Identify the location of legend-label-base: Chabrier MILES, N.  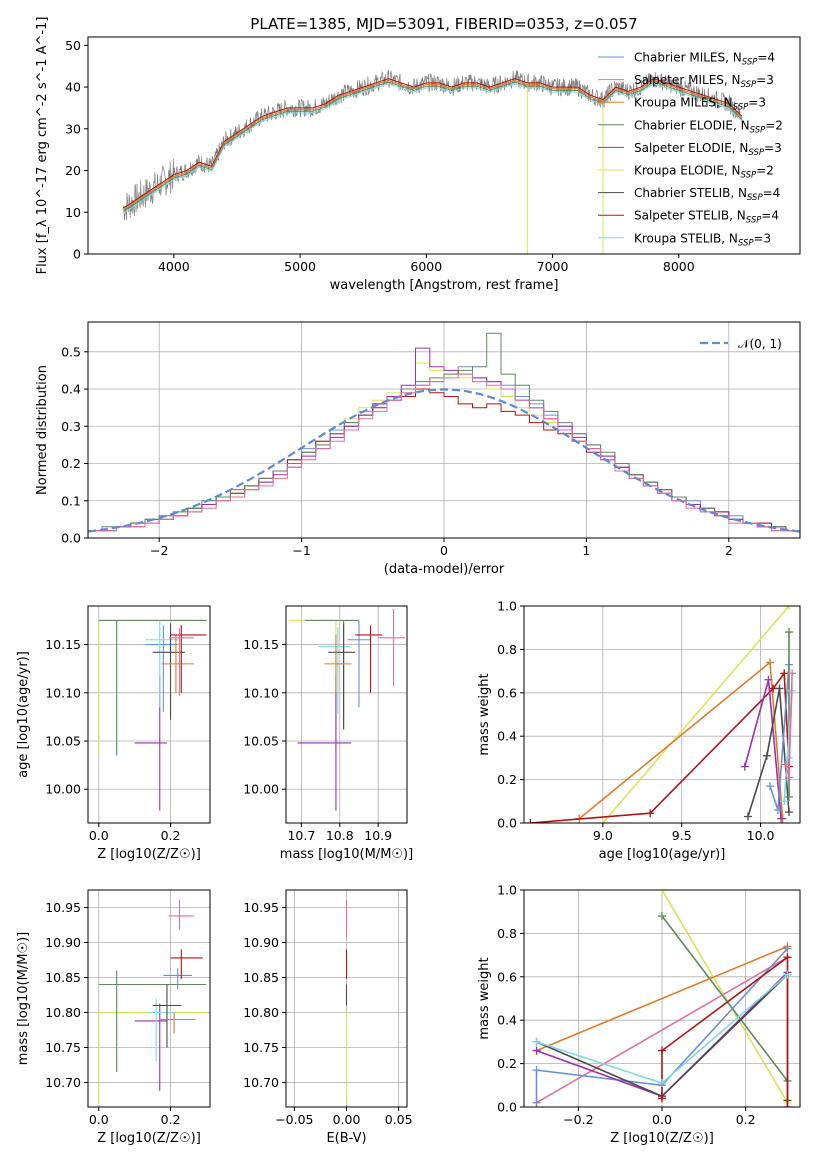
(688, 58).